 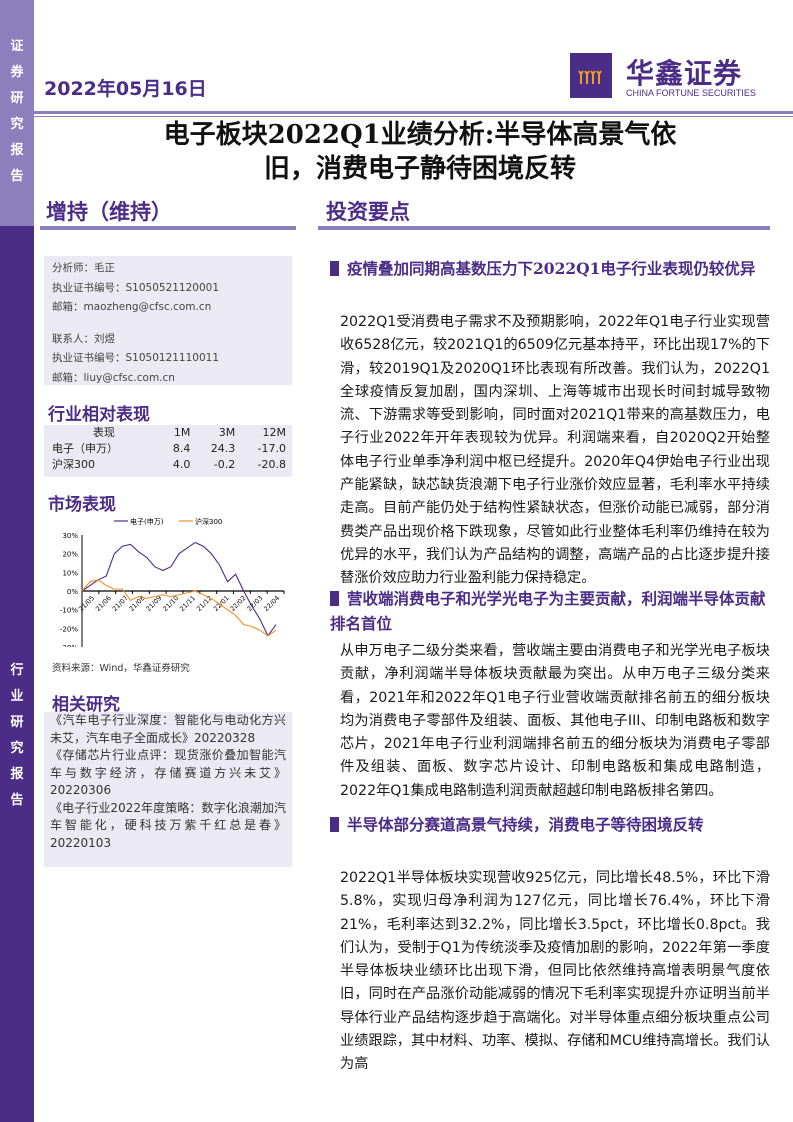 I want to click on section-heading: 疫情叠加同期高基数压力下2022Q1电子行业表现仍较优异, so click(x=550, y=268).